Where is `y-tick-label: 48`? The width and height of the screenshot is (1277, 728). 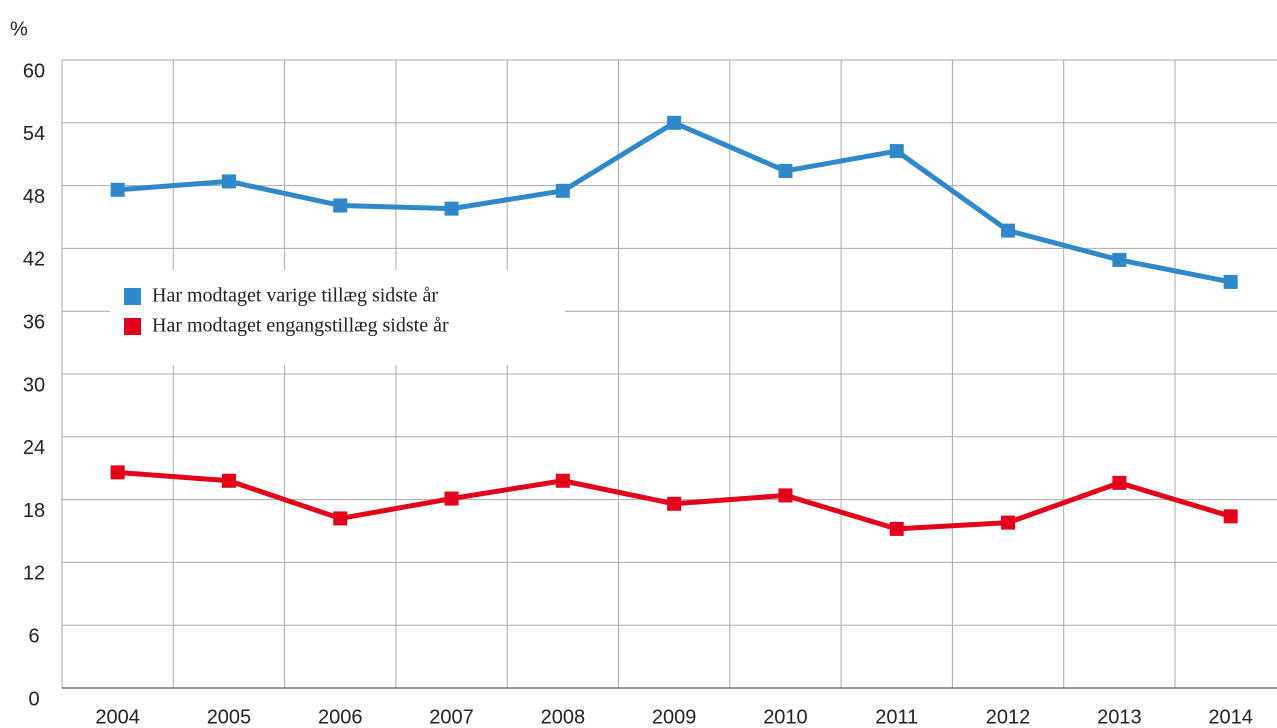 y-tick-label: 48 is located at coordinates (34, 197).